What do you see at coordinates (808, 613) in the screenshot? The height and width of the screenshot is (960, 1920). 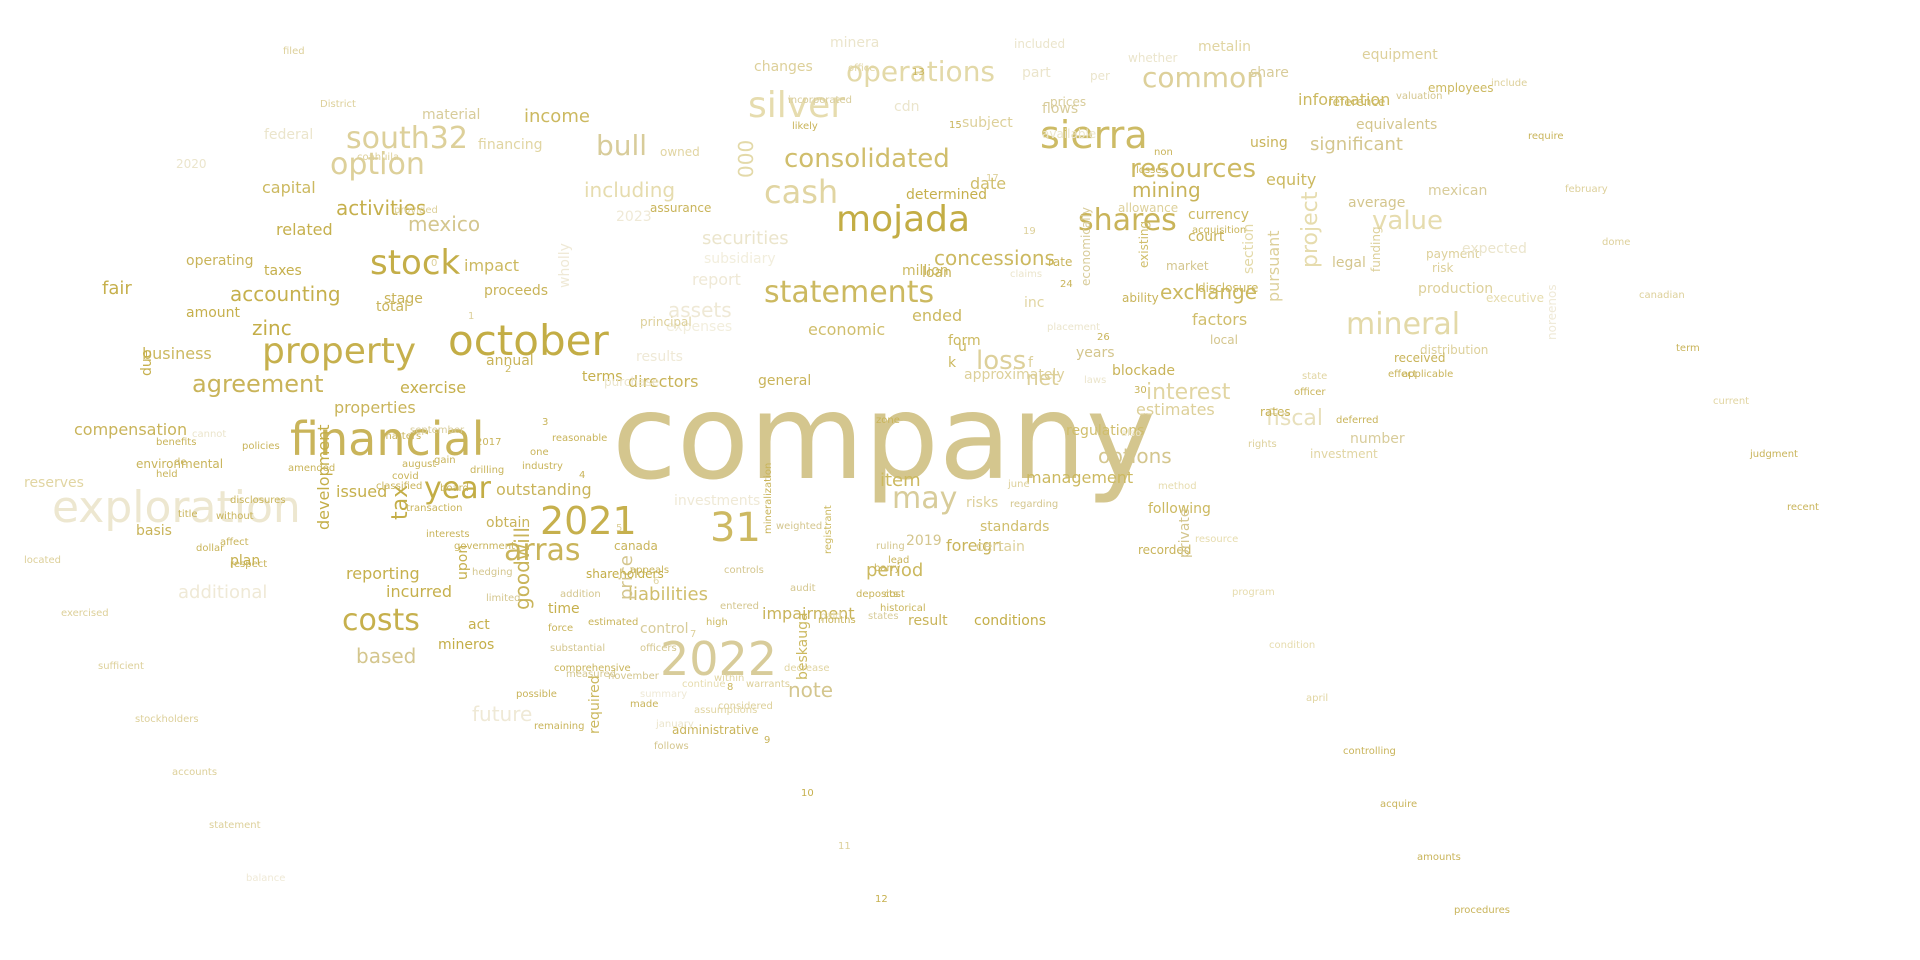 I see `cloud-word-impairment: impairment` at bounding box center [808, 613].